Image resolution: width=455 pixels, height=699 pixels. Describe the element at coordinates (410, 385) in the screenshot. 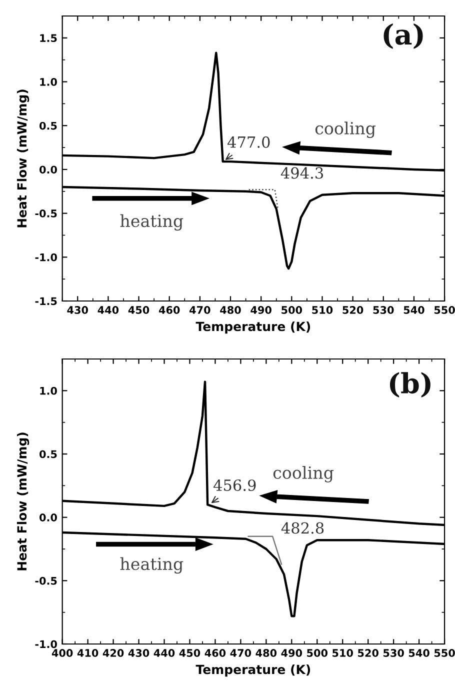

I see `annotation: (b)` at that location.